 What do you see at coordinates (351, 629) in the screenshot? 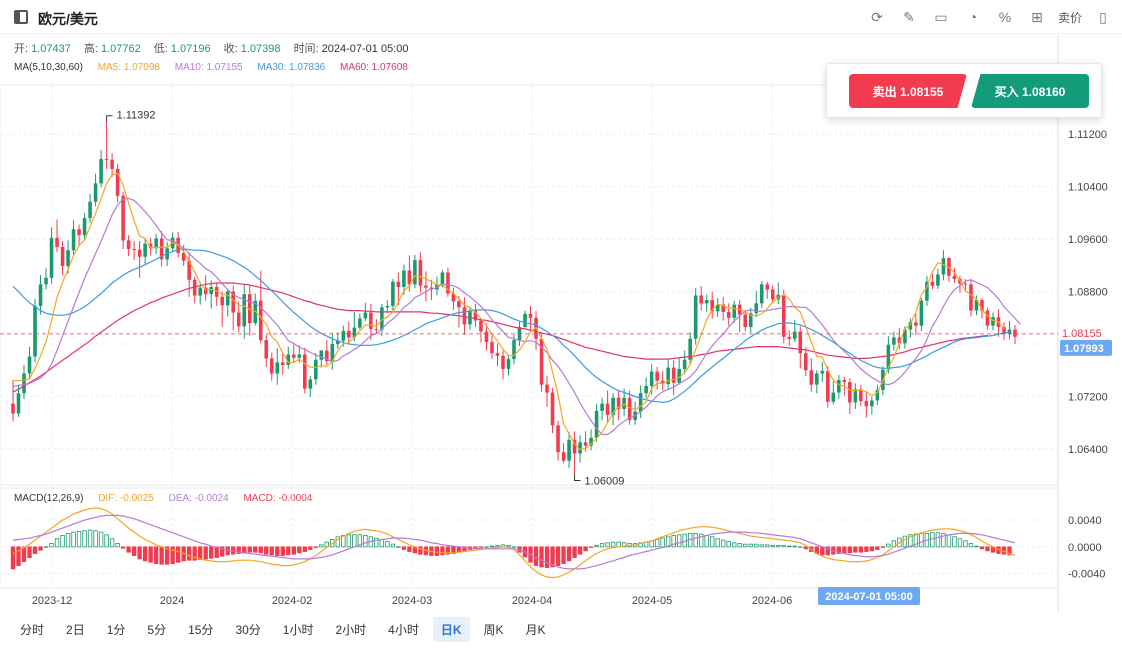
I see `period-7: 2小时` at bounding box center [351, 629].